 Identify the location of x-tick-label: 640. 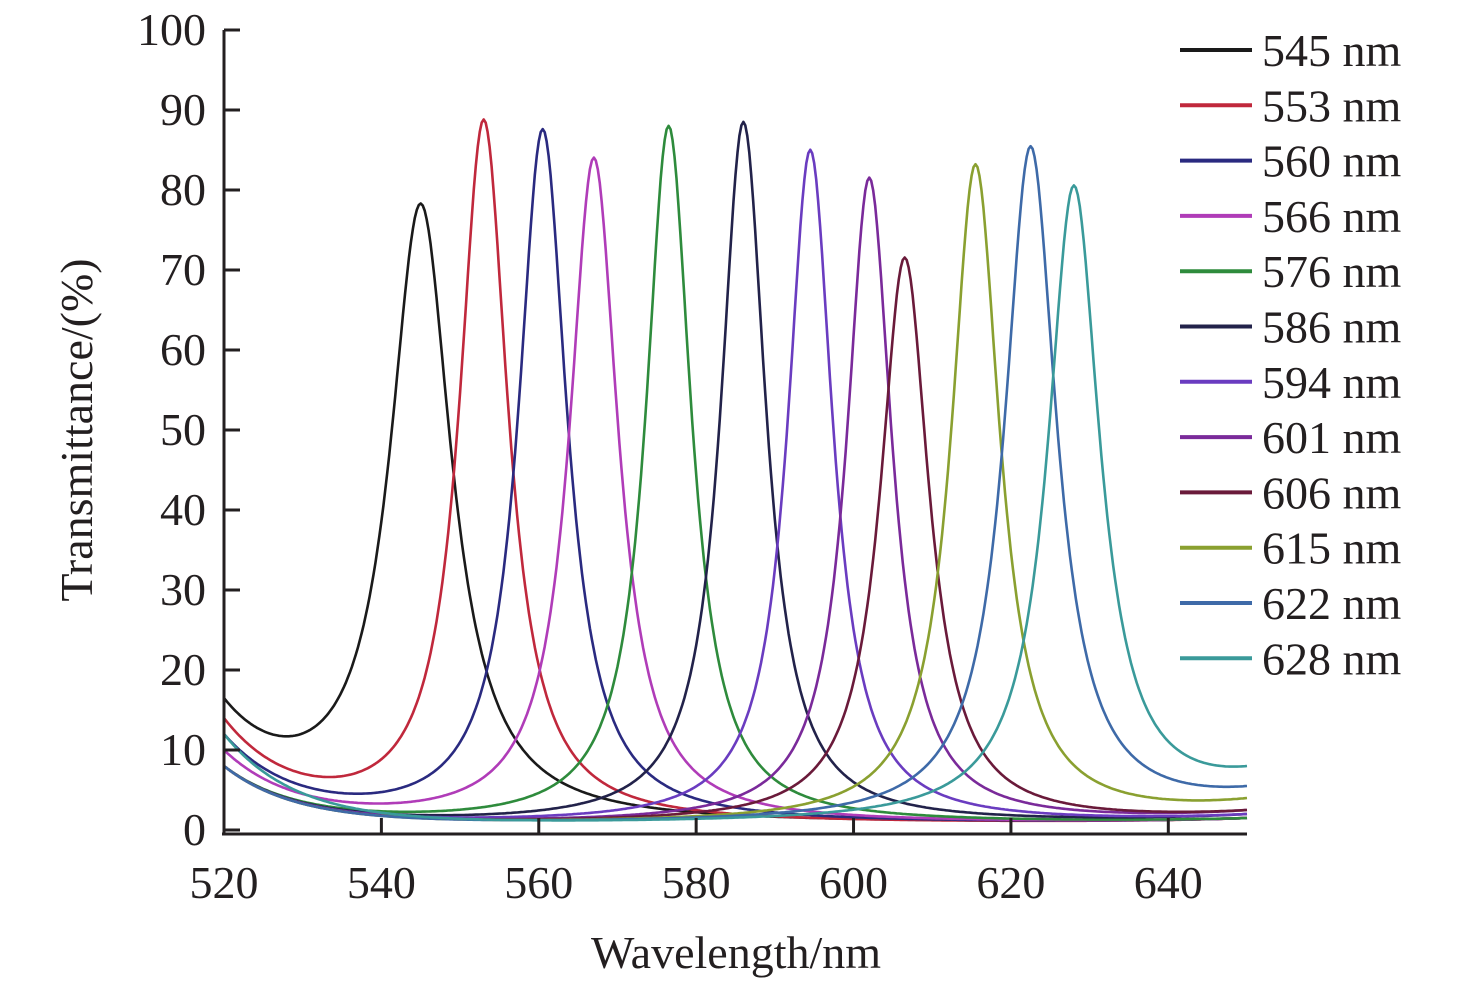
(1168, 882).